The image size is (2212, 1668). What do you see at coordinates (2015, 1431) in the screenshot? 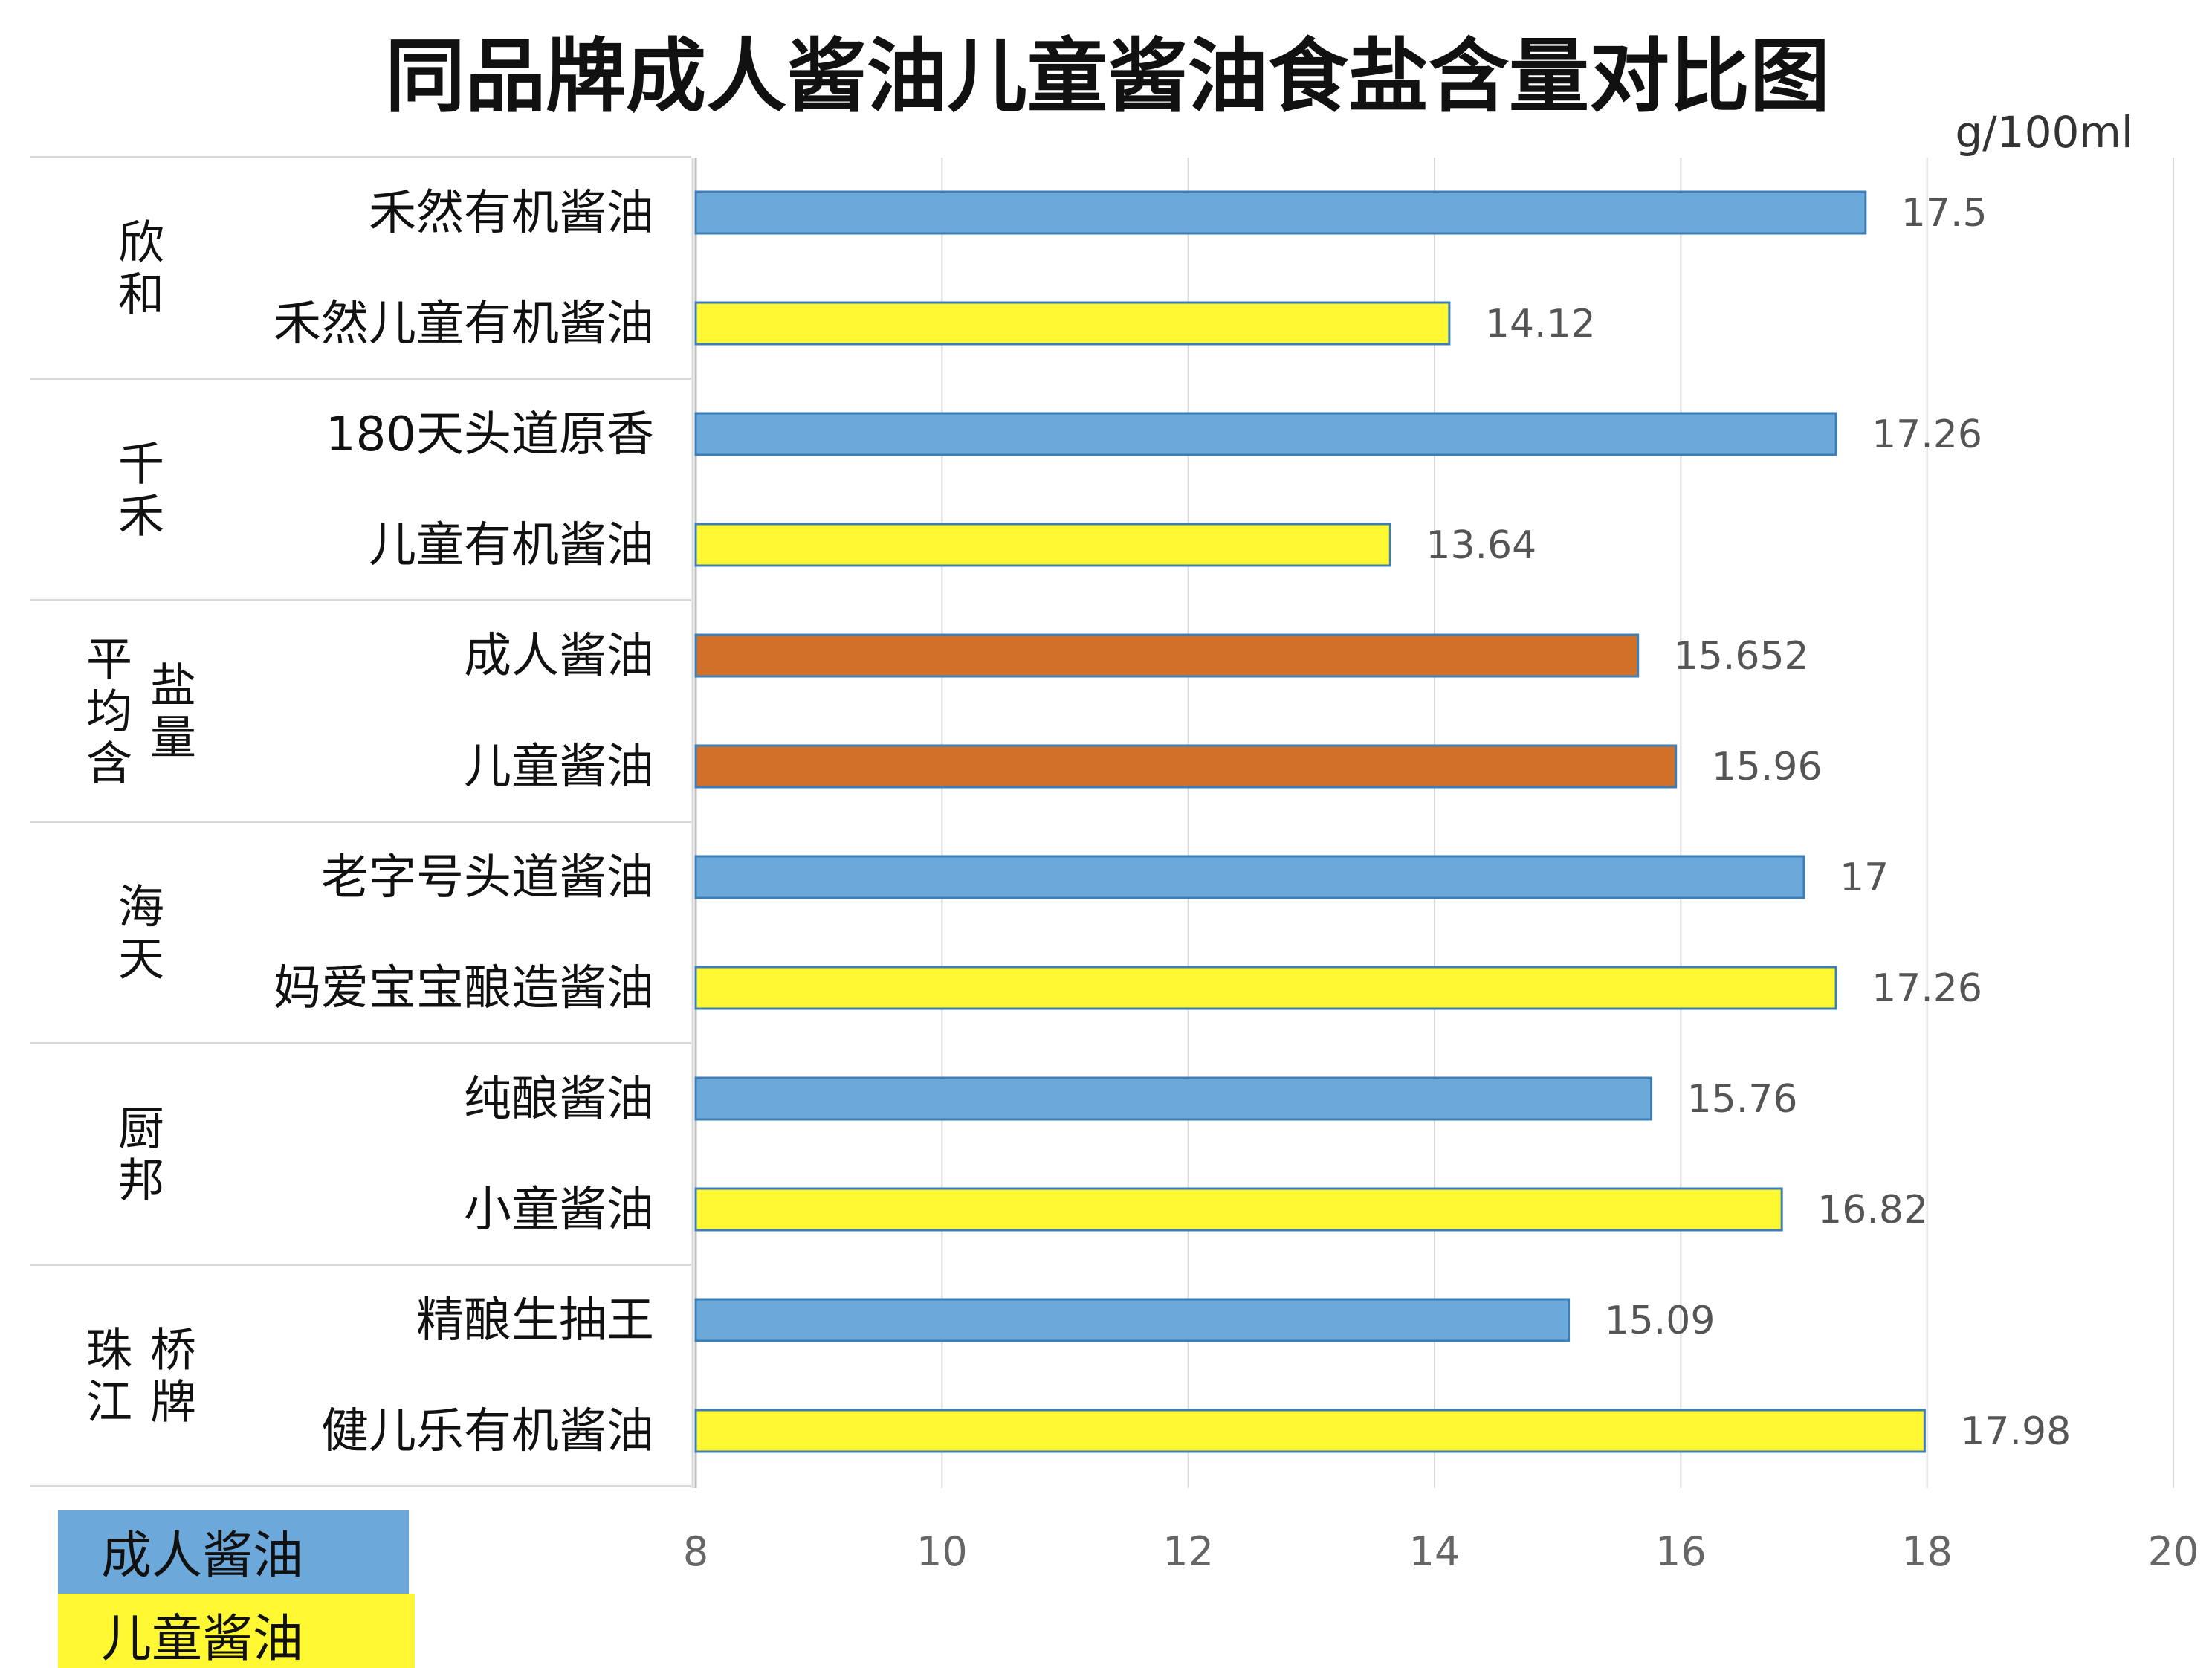
I see `data-label: 17.98` at bounding box center [2015, 1431].